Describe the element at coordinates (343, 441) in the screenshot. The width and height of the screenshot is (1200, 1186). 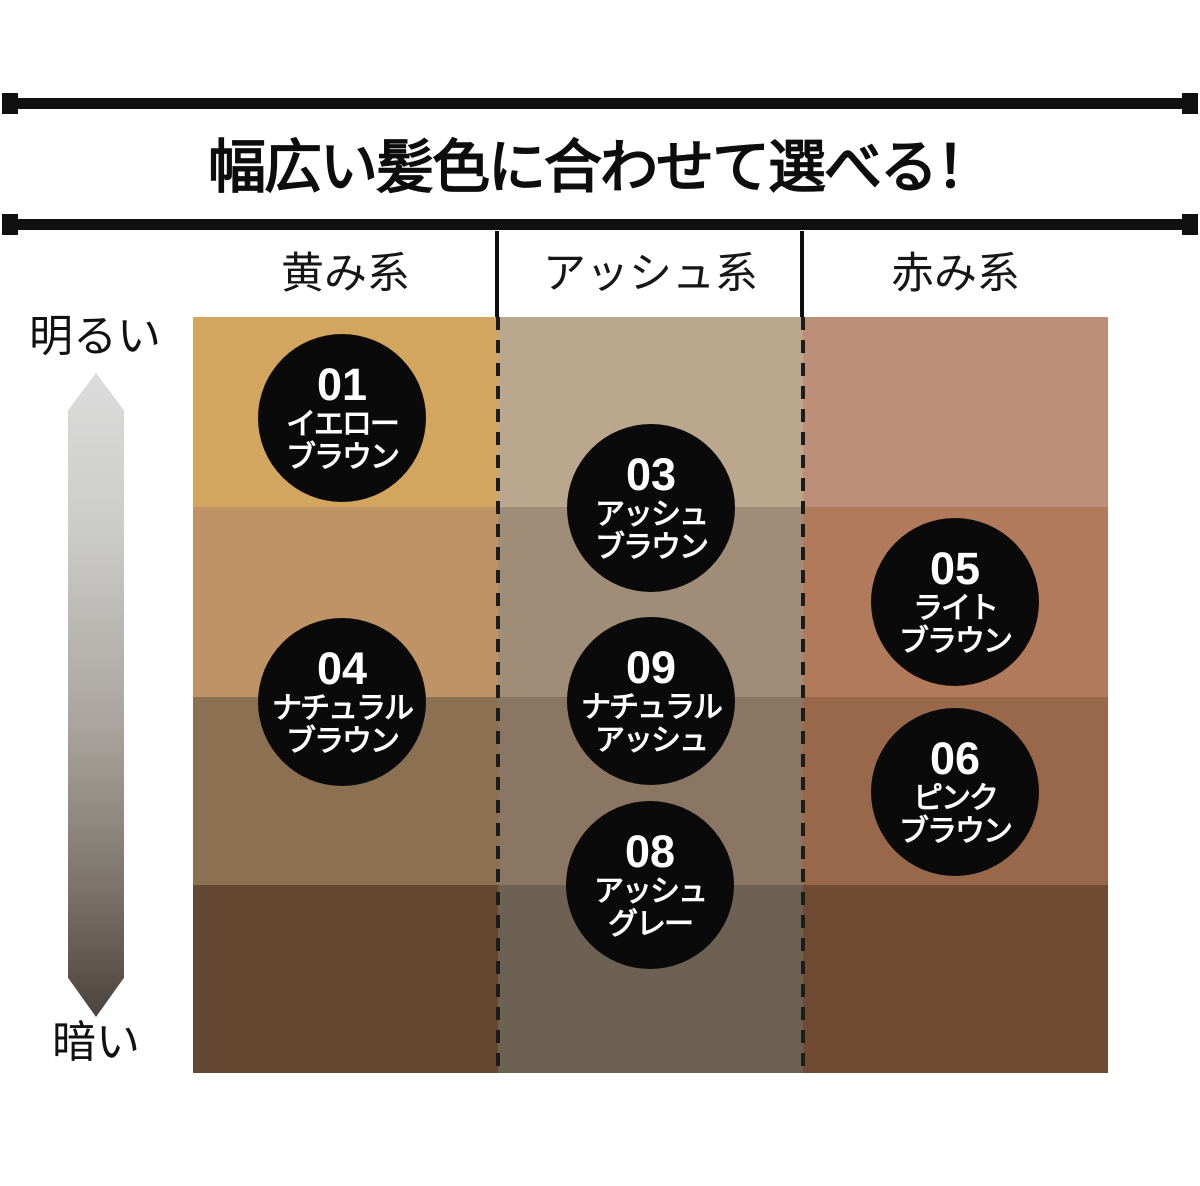
I see `shade-name: イエロー ブラウン` at that location.